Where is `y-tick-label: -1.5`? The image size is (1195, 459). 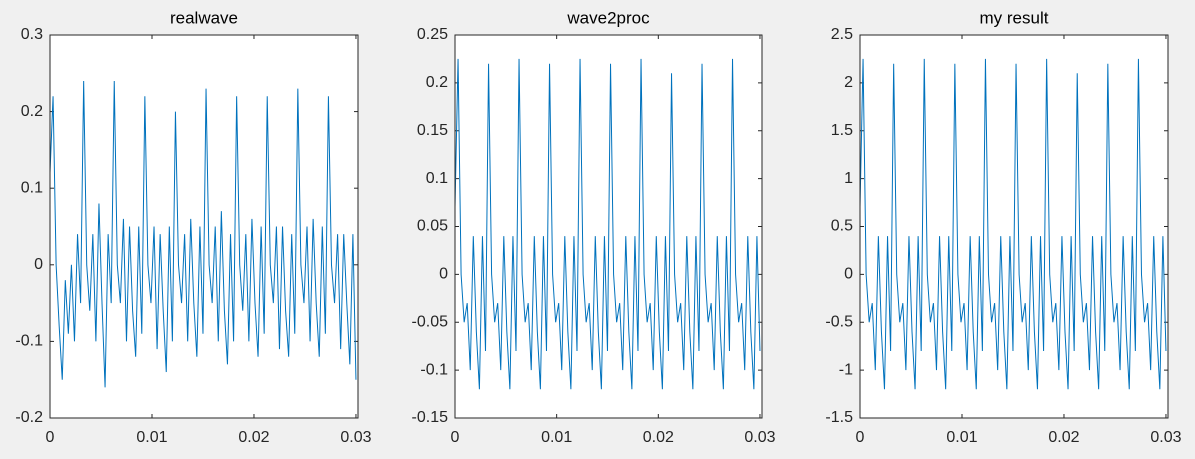 y-tick-label: -1.5 is located at coordinates (839, 417).